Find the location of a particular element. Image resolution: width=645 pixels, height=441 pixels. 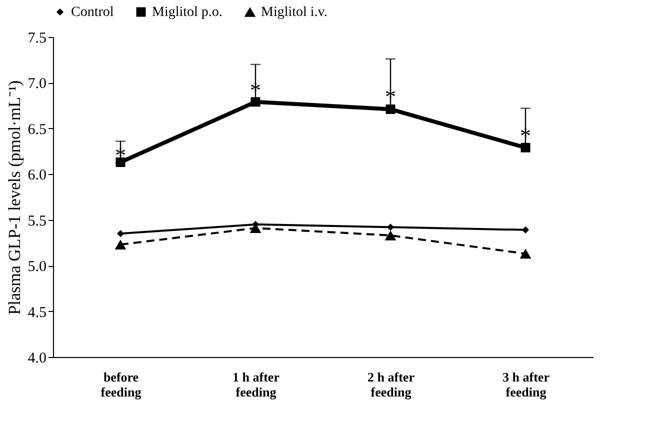

legend-label: Control is located at coordinates (92, 12).